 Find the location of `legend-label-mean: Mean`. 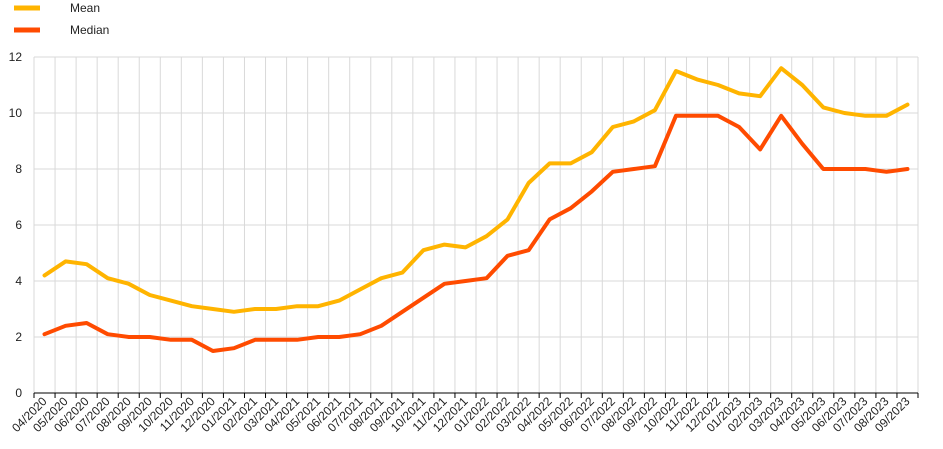

legend-label-mean: Mean is located at coordinates (85, 8).